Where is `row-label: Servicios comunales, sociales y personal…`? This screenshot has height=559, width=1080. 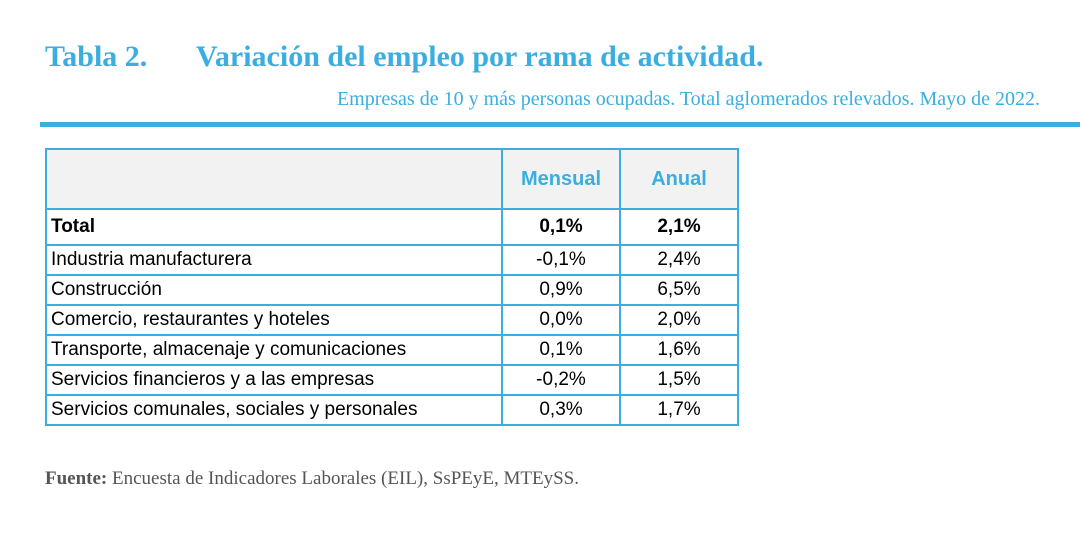 row-label: Servicios comunales, sociales y personal… is located at coordinates (274, 410).